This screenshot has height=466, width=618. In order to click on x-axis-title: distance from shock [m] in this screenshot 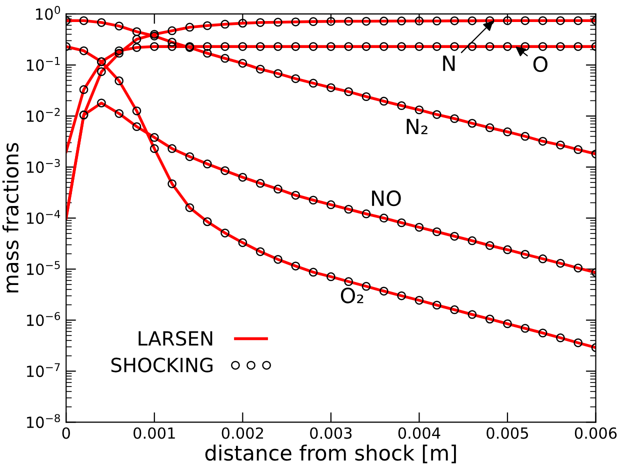, I will do `click(330, 454)`.